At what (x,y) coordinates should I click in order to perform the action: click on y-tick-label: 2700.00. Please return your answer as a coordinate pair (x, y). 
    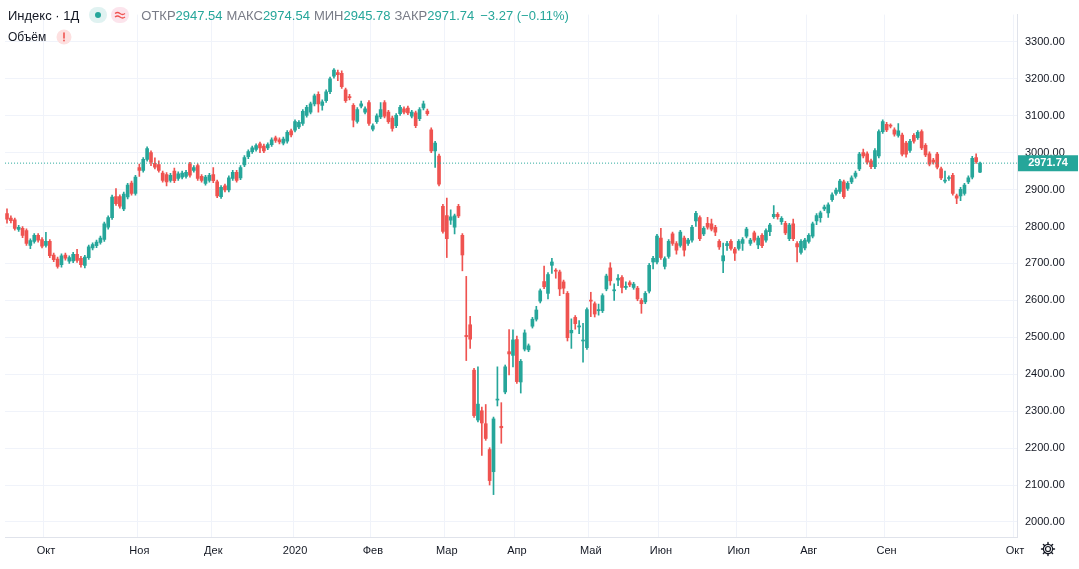
    Looking at the image, I should click on (1045, 262).